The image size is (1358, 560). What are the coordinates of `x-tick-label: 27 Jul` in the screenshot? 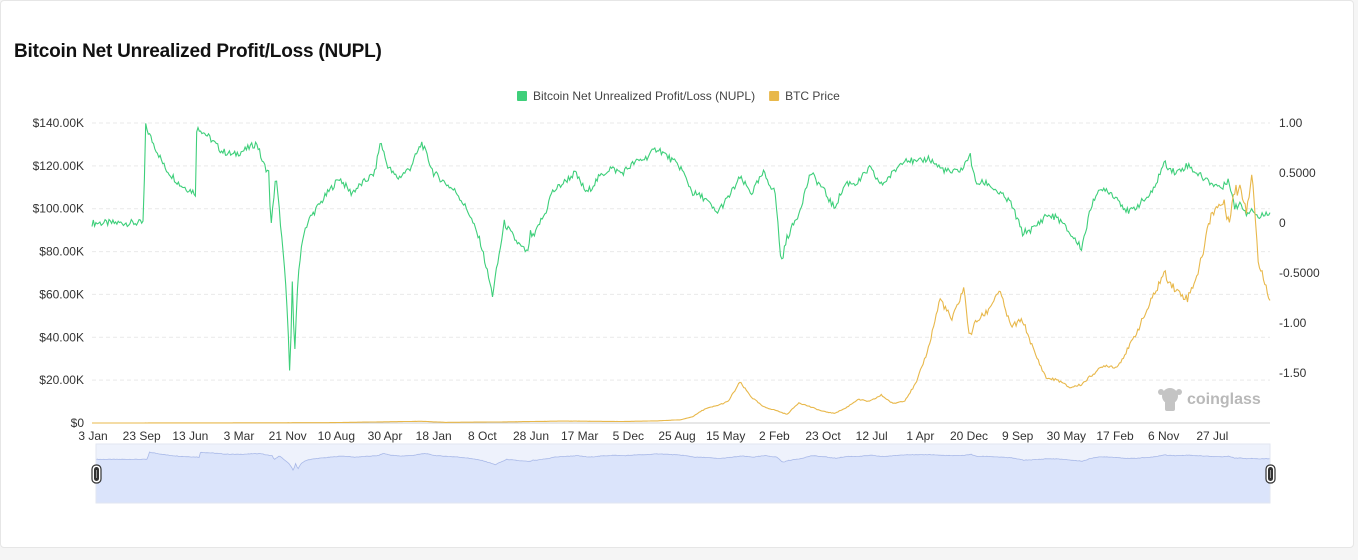 It's located at (1212, 436).